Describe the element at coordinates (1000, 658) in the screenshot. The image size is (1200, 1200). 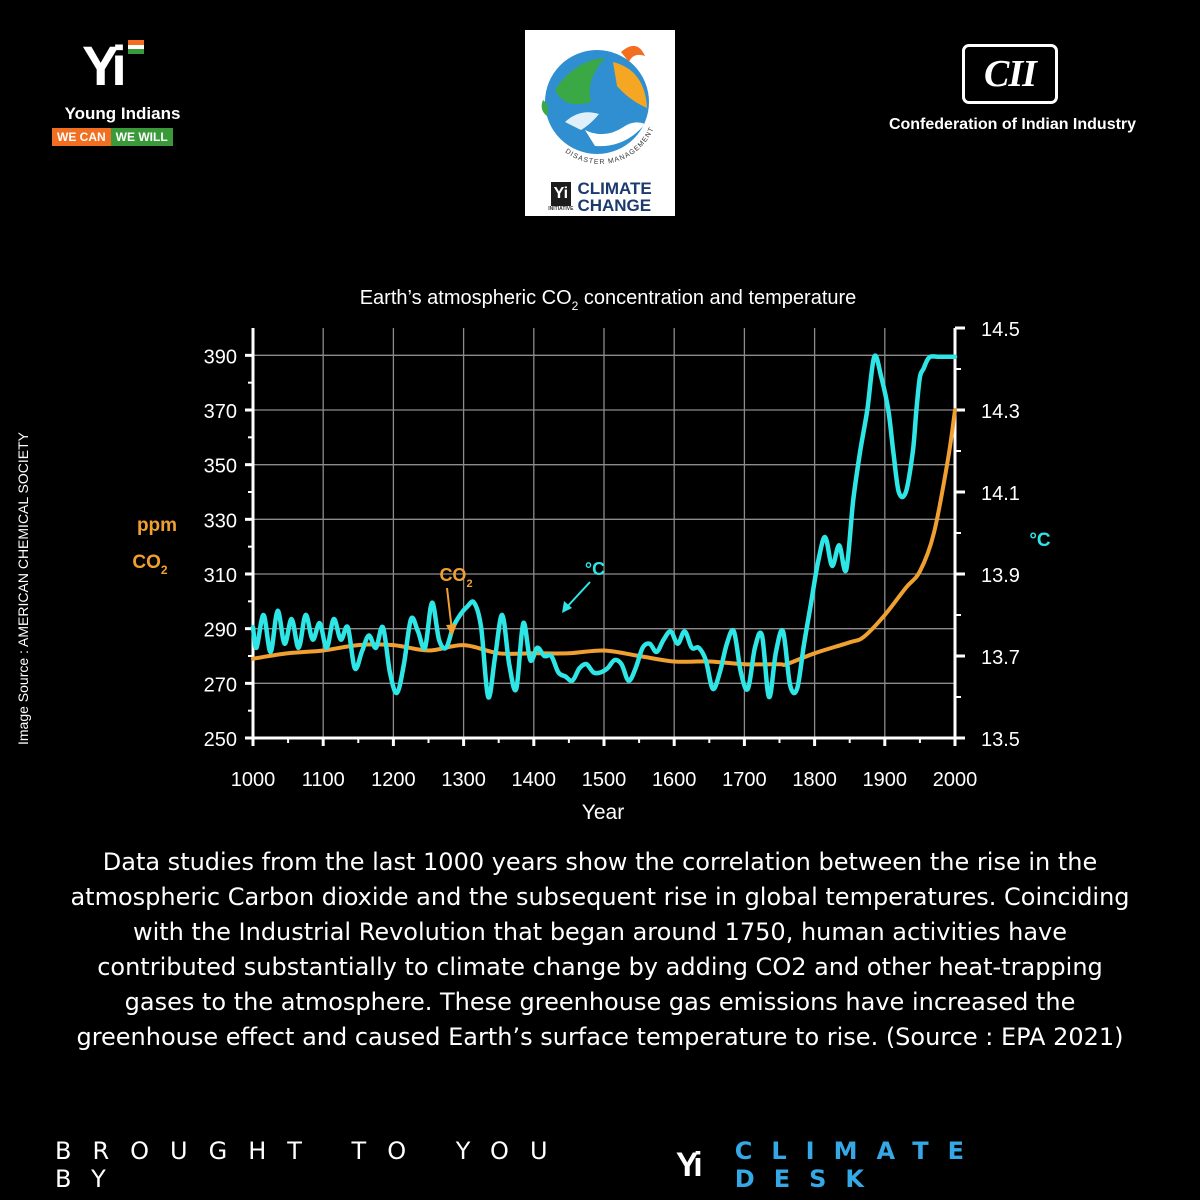
I see `right-tick-label: 13.7` at that location.